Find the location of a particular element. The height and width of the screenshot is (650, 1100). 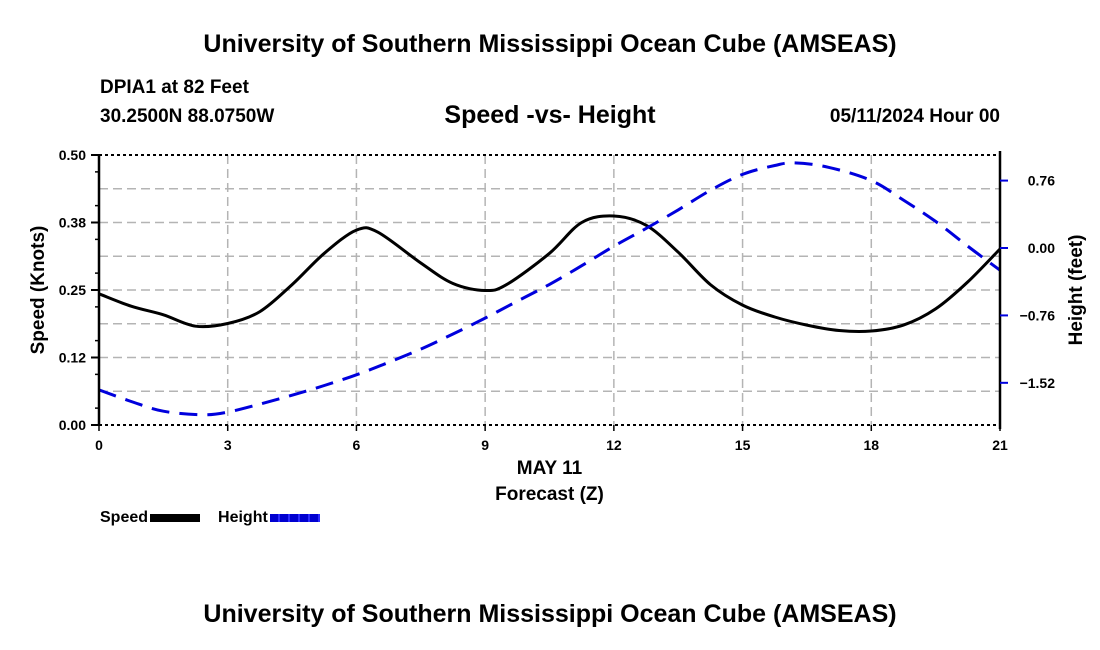

legend-item-speed: Speed is located at coordinates (150, 518).